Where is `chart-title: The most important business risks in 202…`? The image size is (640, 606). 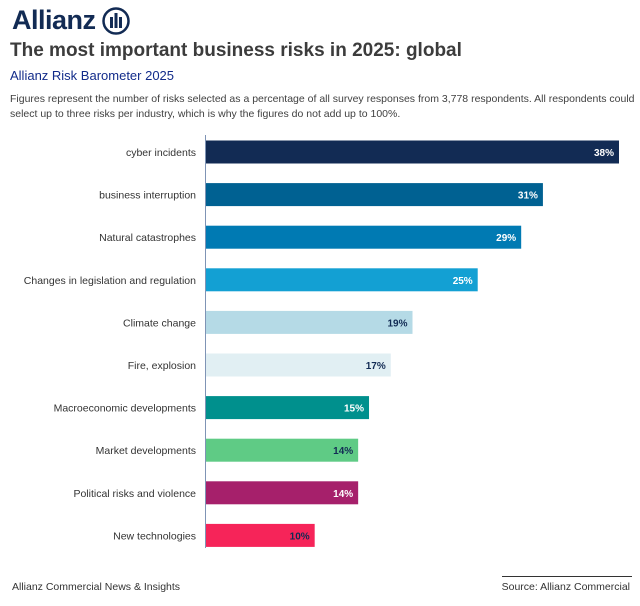 chart-title: The most important business risks in 202… is located at coordinates (236, 50).